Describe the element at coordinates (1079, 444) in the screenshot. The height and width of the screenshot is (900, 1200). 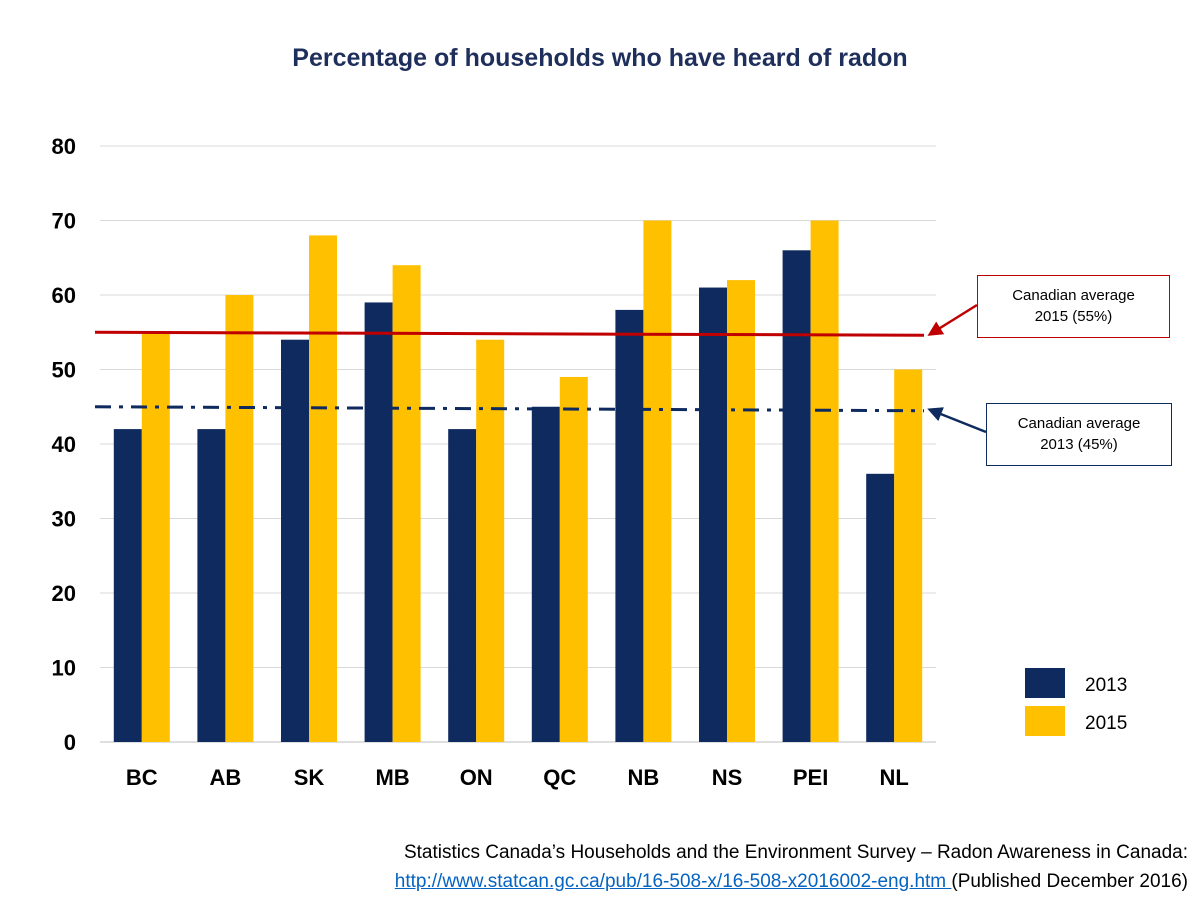
I see `callout-2013-line2: 2013 (45%)` at that location.